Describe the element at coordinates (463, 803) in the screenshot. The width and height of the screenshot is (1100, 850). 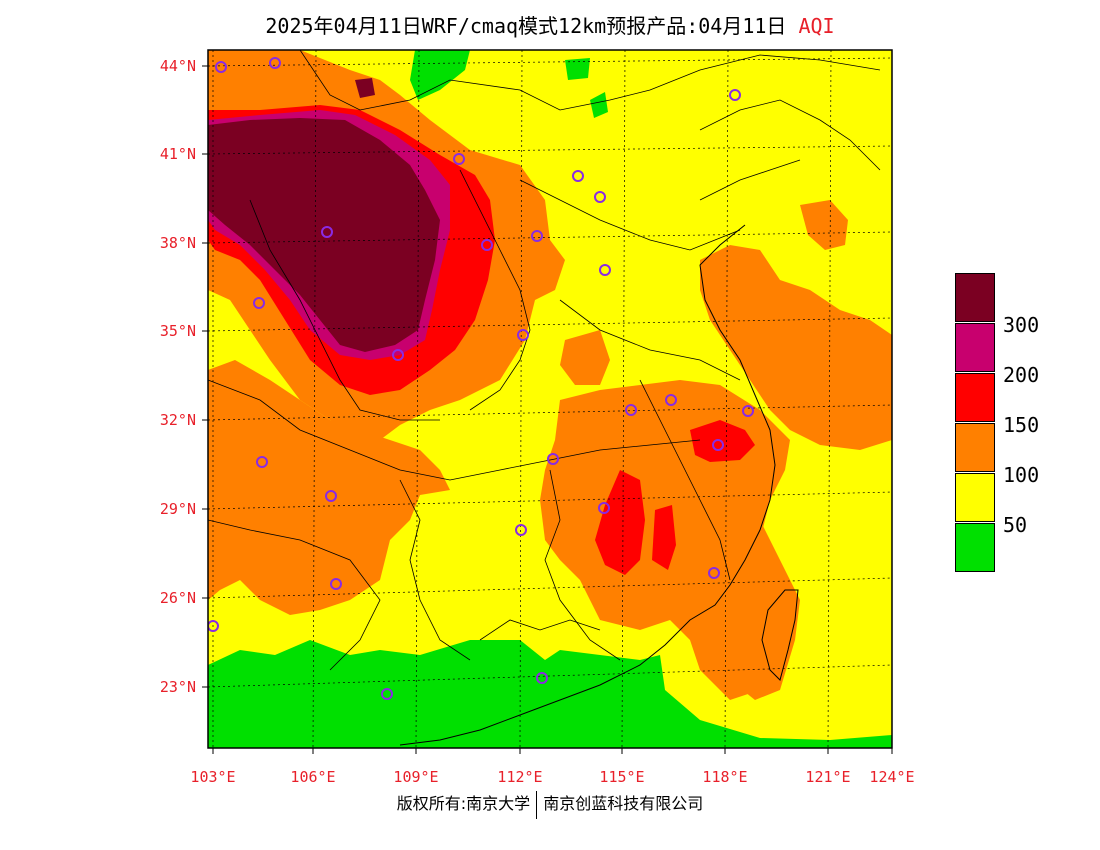
I see `copyright-left: 版权所有:南京大学` at that location.